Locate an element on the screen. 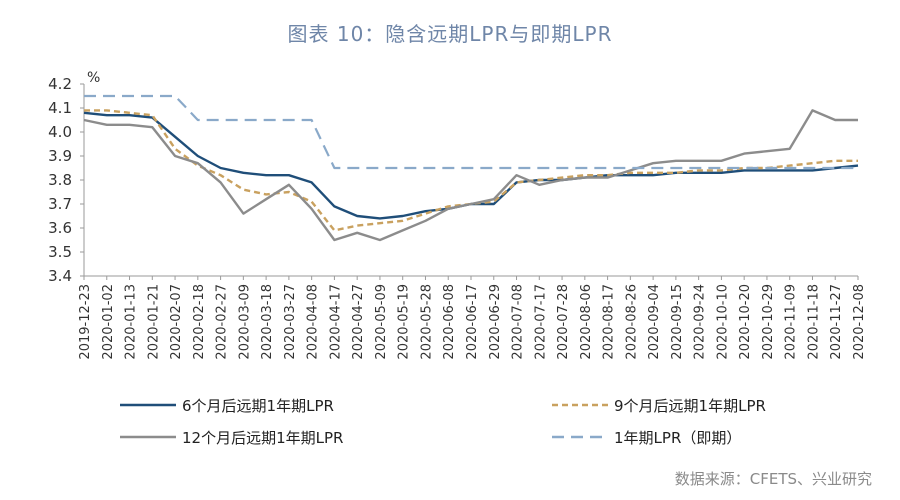 The height and width of the screenshot is (500, 900). y-tick-label: 3.4 is located at coordinates (60, 276).